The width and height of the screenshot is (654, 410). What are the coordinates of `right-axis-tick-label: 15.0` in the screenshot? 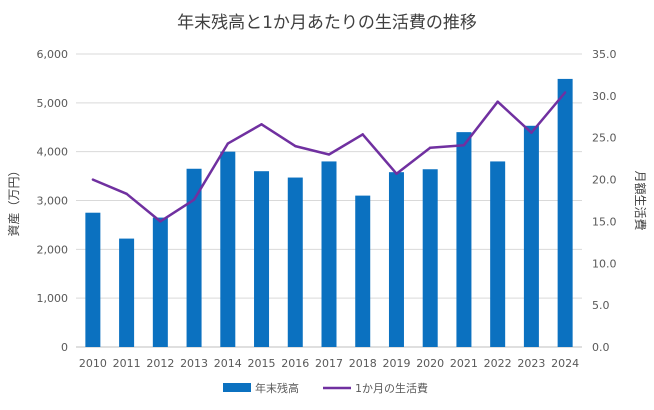 It's located at (604, 221).